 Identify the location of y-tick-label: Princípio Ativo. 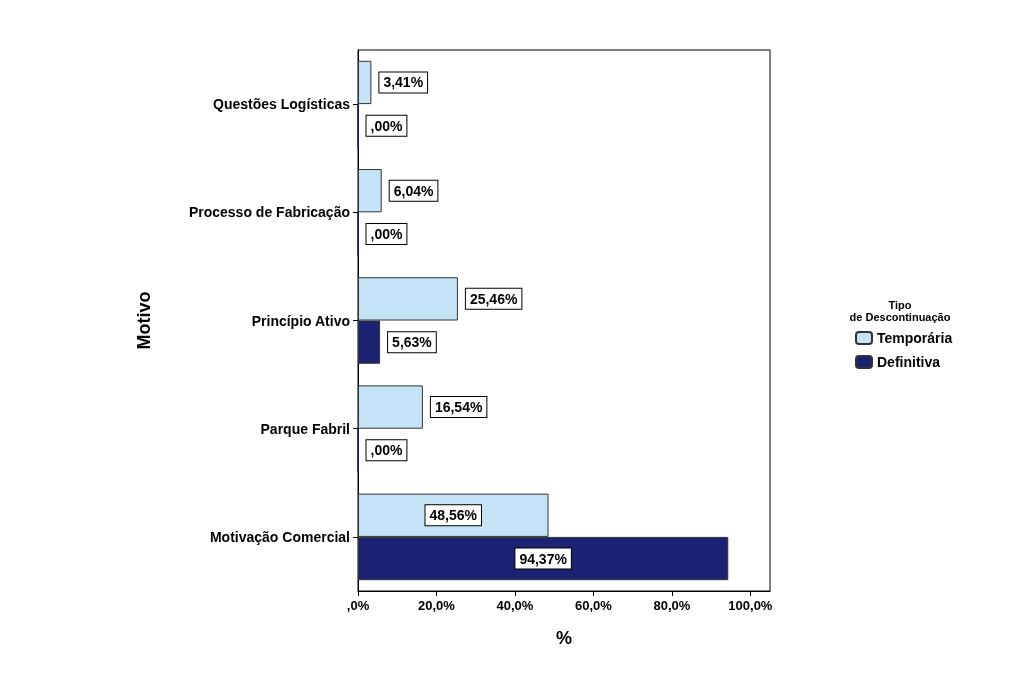
(300, 320).